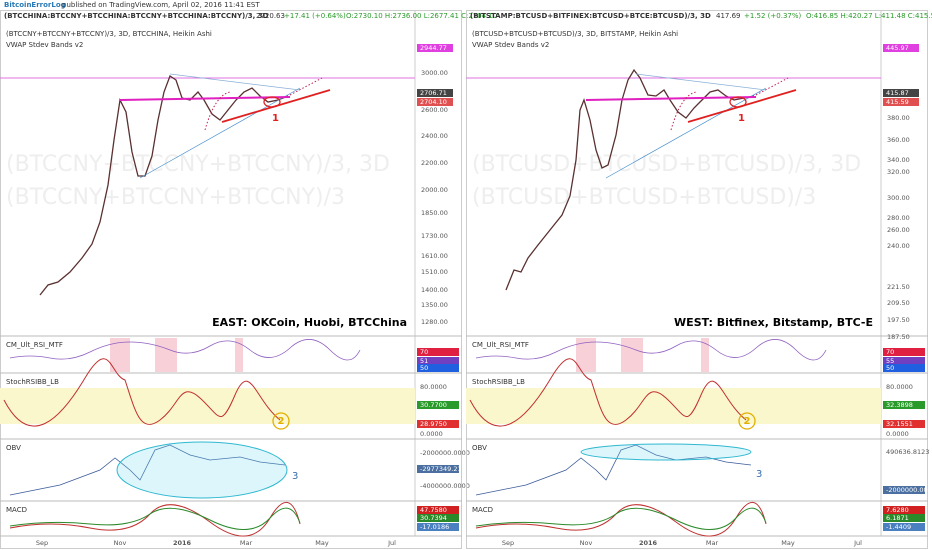  Describe the element at coordinates (120, 543) in the screenshot. I see `x-tick-label: Nov` at that location.